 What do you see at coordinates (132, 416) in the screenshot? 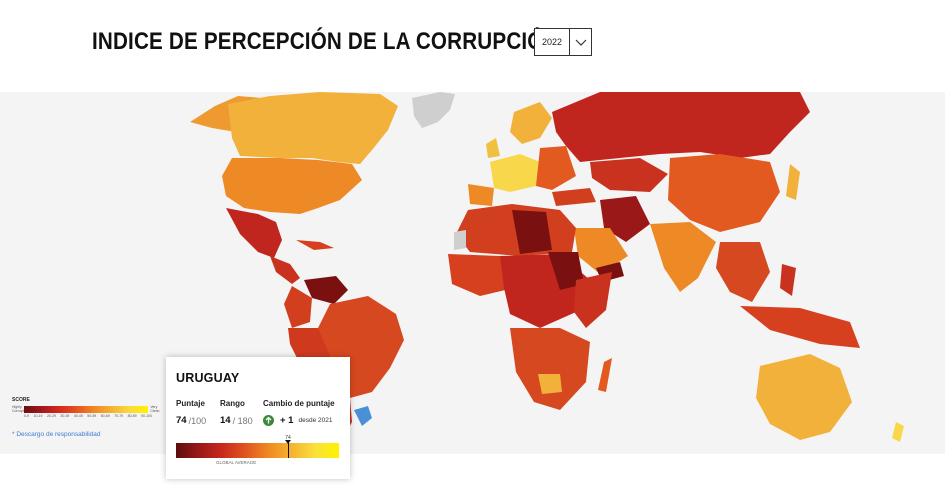
I see `legend-tick: 80-89` at bounding box center [132, 416].